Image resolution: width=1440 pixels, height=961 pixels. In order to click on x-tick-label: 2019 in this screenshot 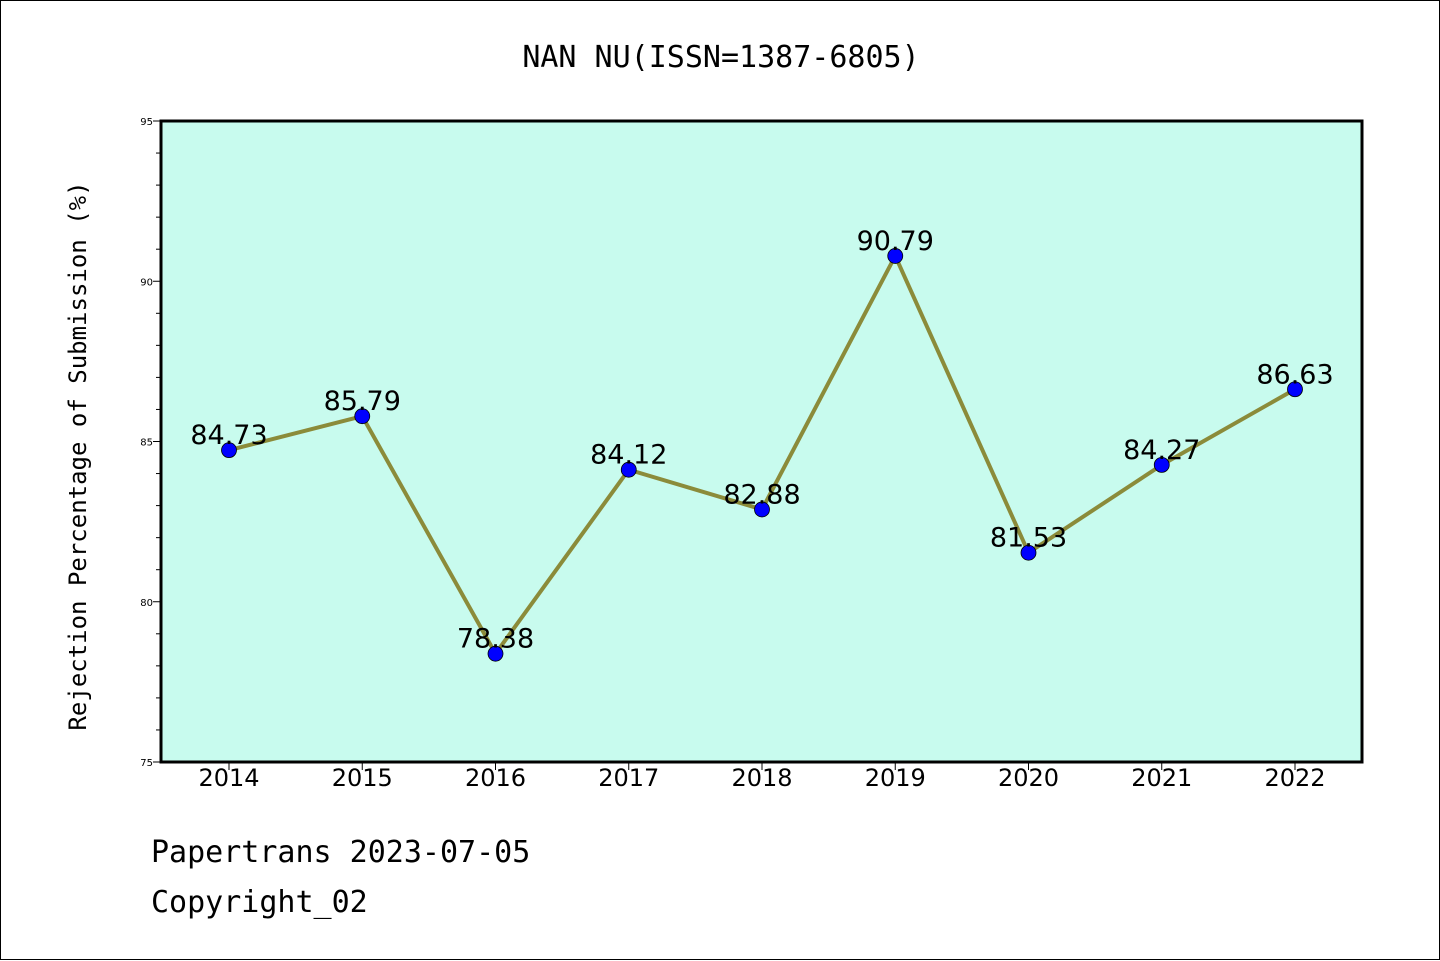, I will do `click(895, 778)`.